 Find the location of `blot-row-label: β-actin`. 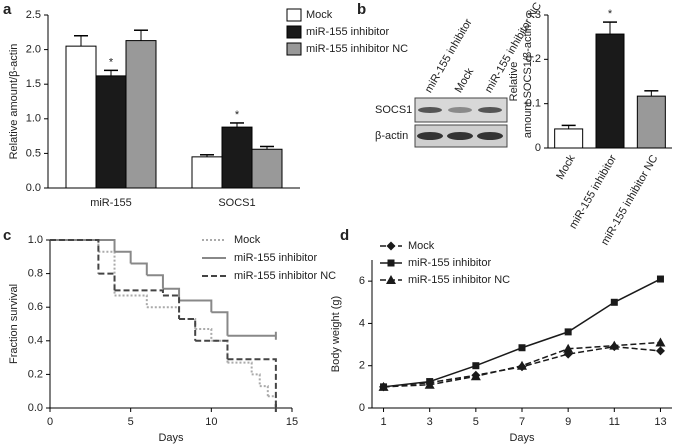

blot-row-label: β-actin is located at coordinates (391, 136).